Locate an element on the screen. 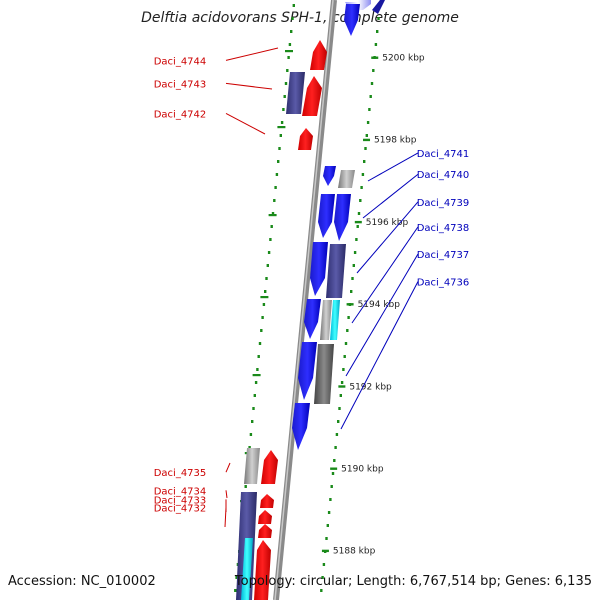 The image size is (600, 600). gene-label: Daci_4743 is located at coordinates (180, 84).